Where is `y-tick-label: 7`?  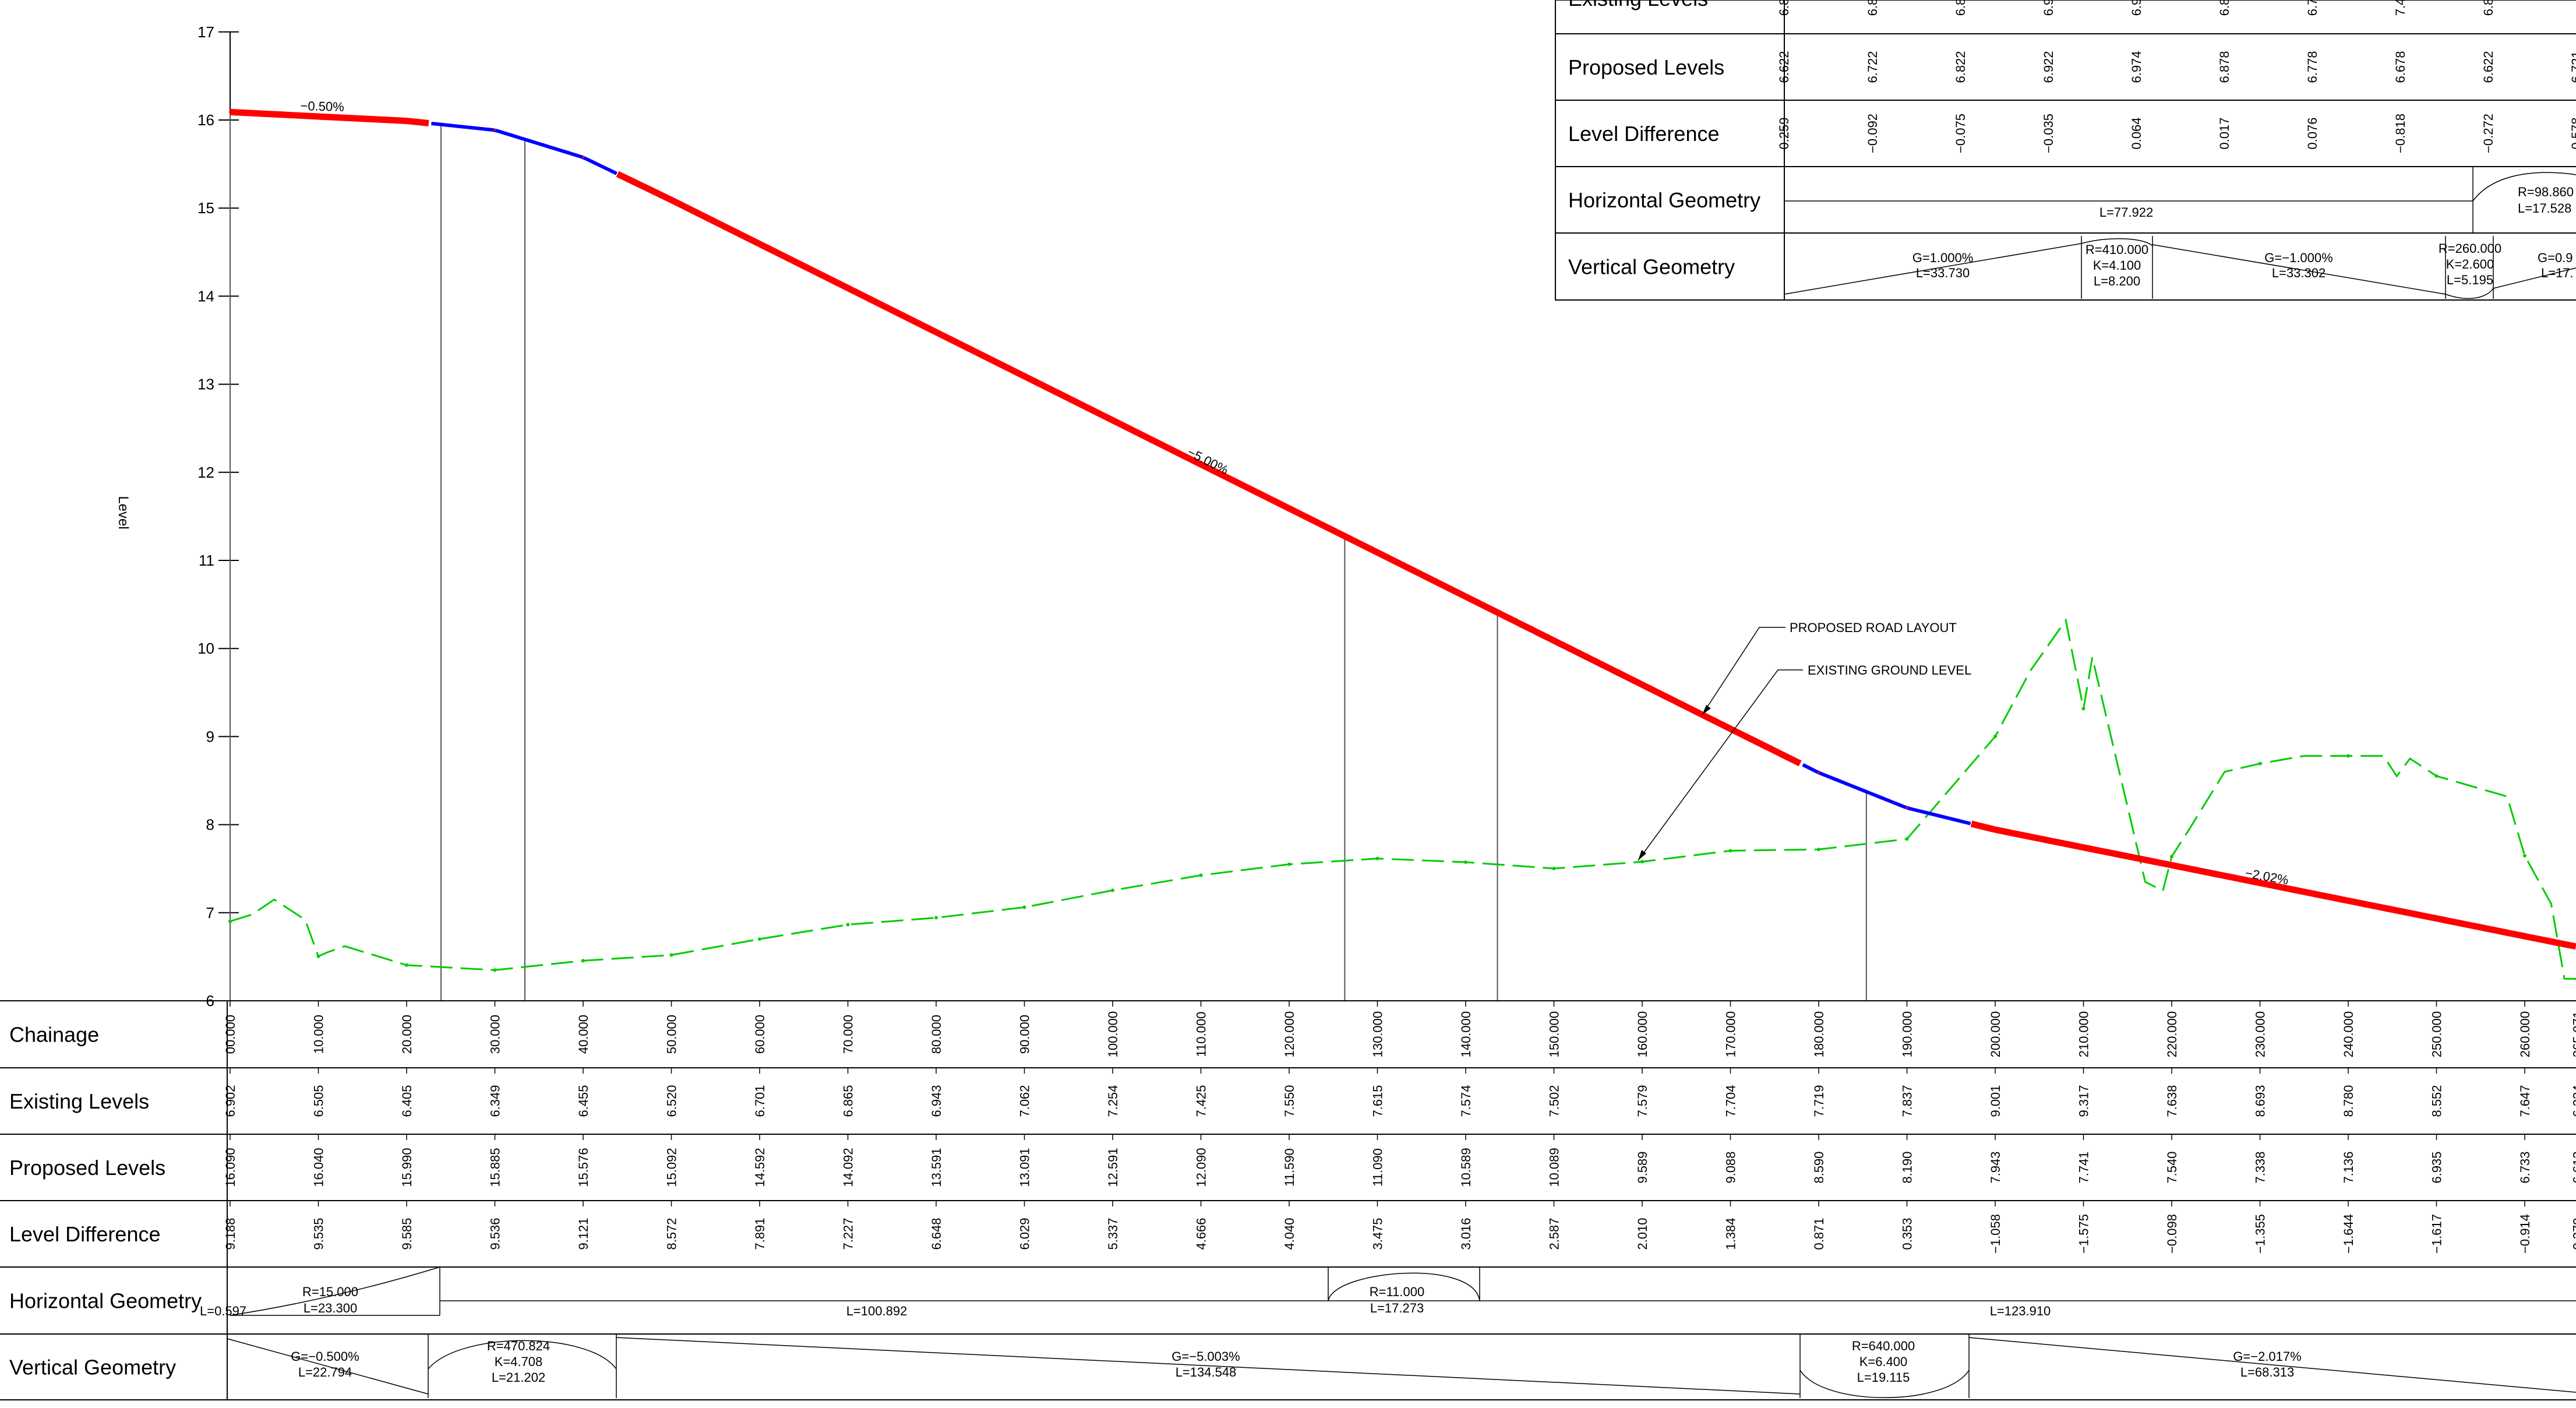
y-tick-label: 7 is located at coordinates (210, 913).